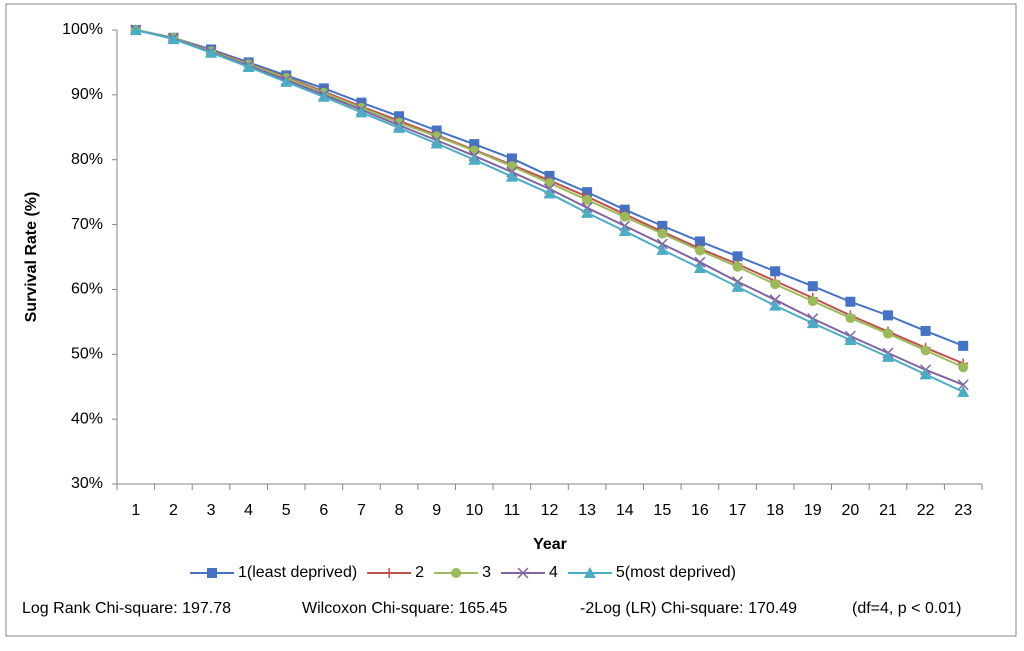  I want to click on x-tick-label: 19, so click(813, 510).